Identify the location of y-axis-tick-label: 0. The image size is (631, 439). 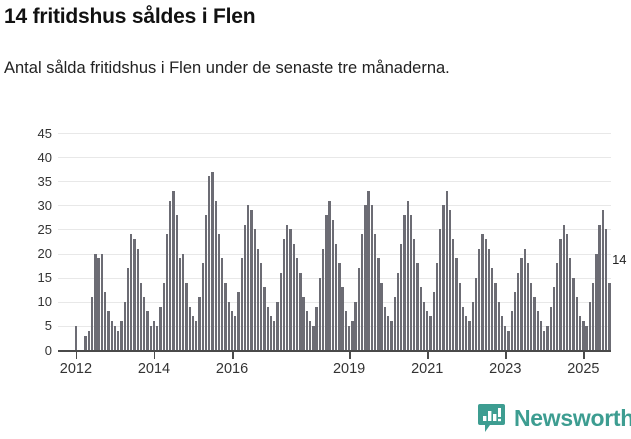
(48, 350).